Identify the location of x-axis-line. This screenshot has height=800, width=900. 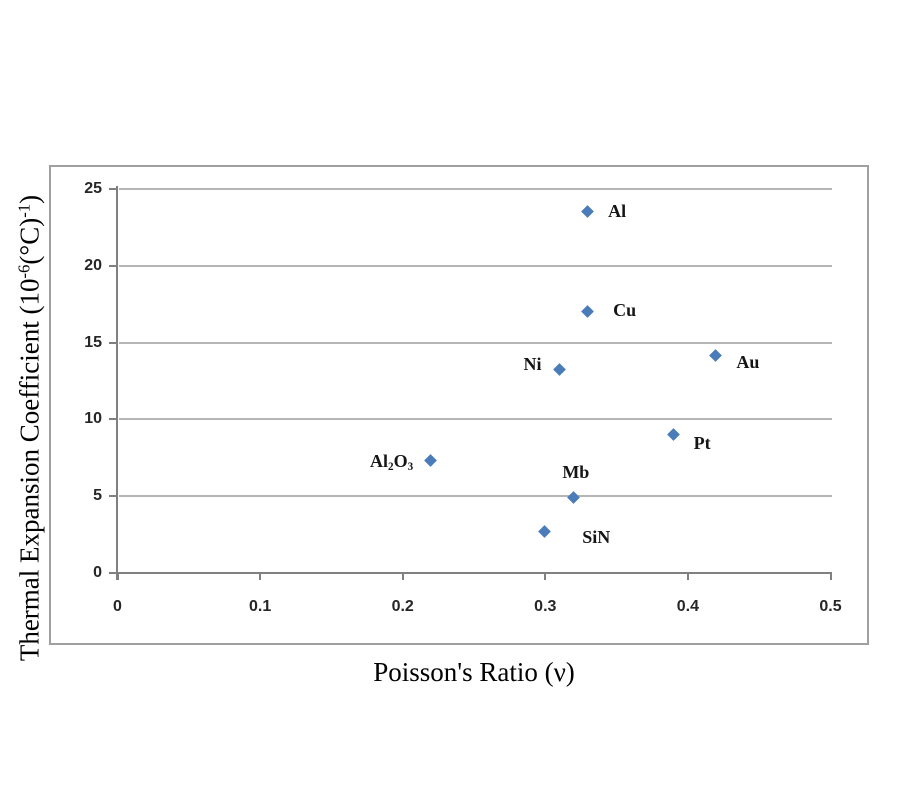
(474, 573).